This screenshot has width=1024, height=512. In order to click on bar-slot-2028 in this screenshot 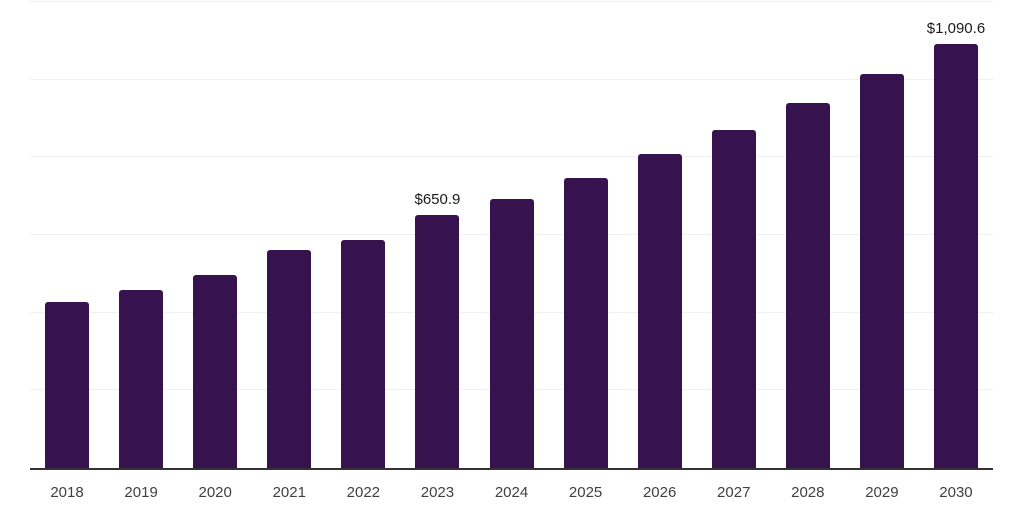, I will do `click(808, 235)`.